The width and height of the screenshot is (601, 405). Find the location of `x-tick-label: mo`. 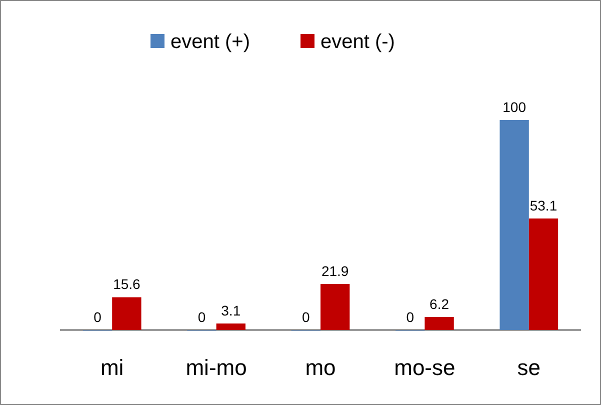

x-tick-label: mo is located at coordinates (320, 367).